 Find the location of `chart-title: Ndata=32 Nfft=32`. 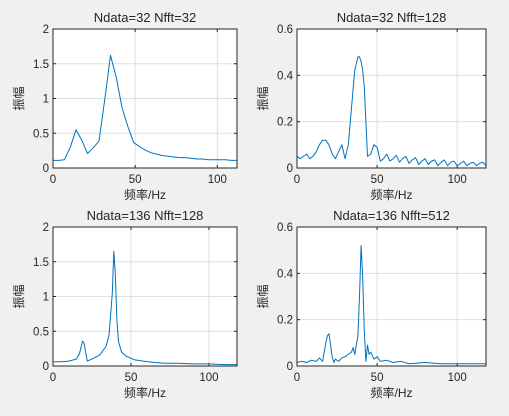

chart-title: Ndata=32 Nfft=32 is located at coordinates (145, 17).